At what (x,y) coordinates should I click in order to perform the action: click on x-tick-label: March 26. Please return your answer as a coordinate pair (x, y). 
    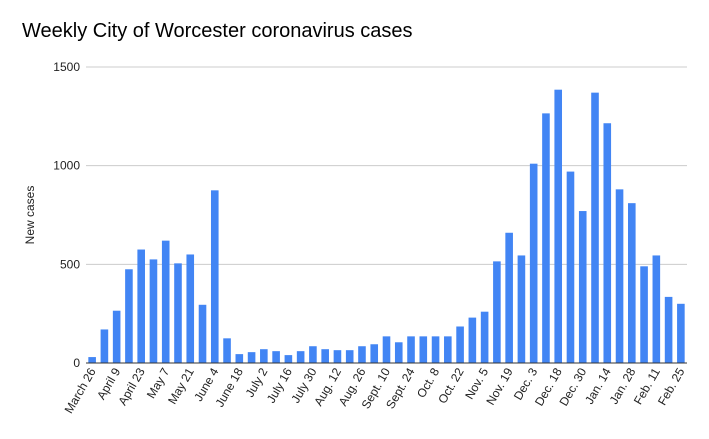
    Looking at the image, I should click on (80, 390).